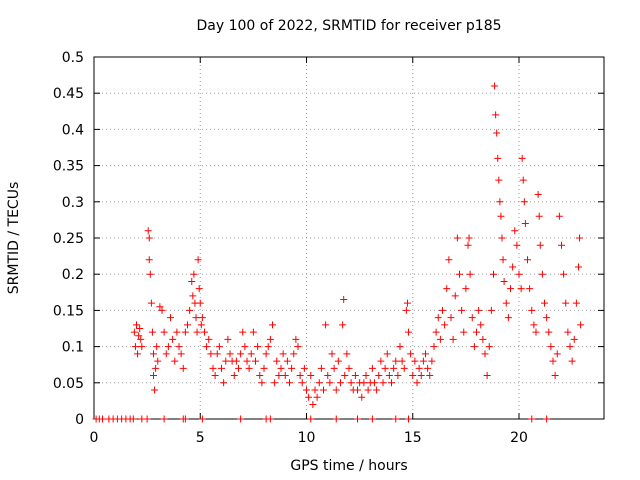 Image resolution: width=640 pixels, height=480 pixels. Describe the element at coordinates (94, 438) in the screenshot. I see `x-tick-label: 0` at that location.